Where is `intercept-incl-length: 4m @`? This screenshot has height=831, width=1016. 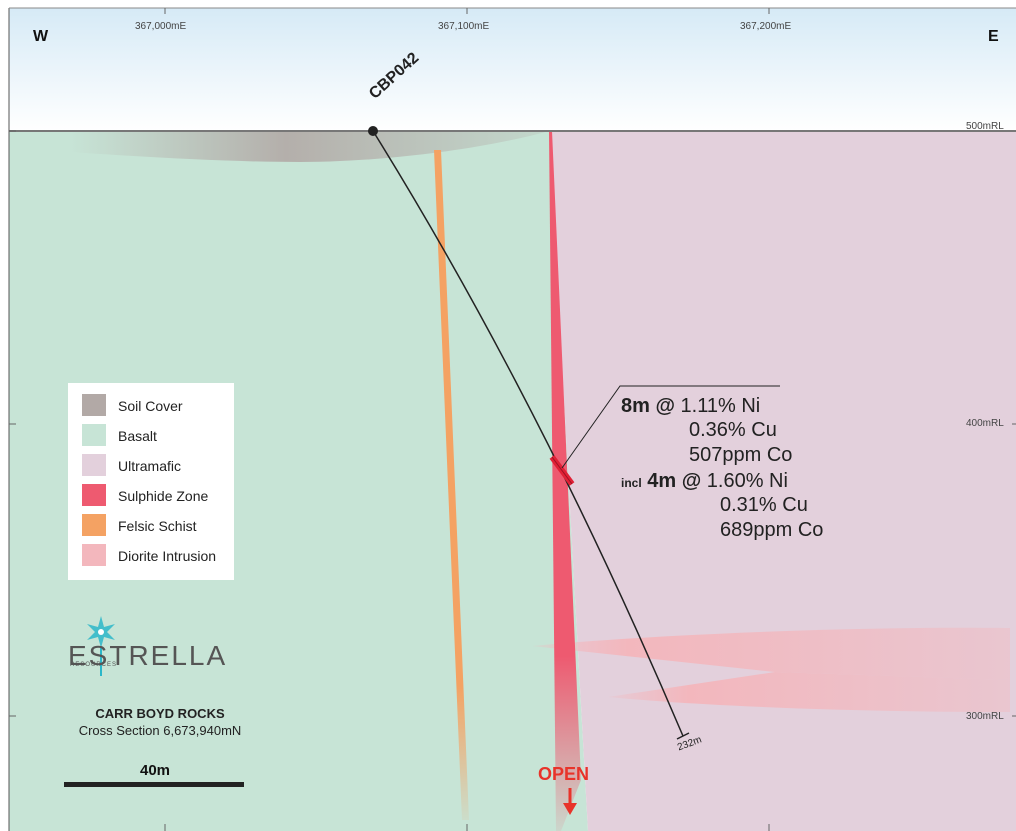 intercept-incl-length: 4m @ is located at coordinates (674, 481).